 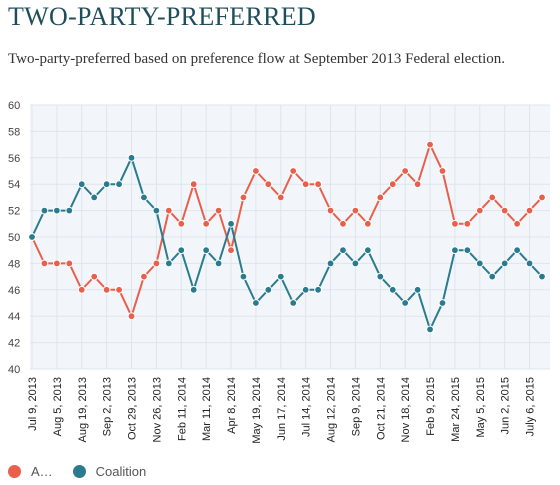 What do you see at coordinates (456, 409) in the screenshot?
I see `x-tick-label: Mar 24, 2015` at bounding box center [456, 409].